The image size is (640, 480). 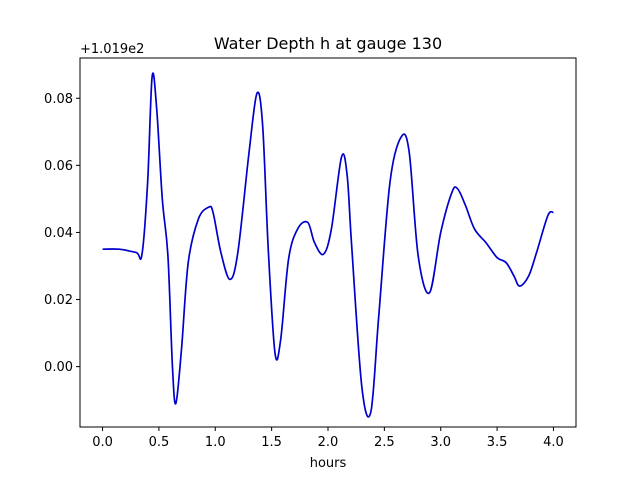 I want to click on x-axis-label: hours, so click(x=328, y=463).